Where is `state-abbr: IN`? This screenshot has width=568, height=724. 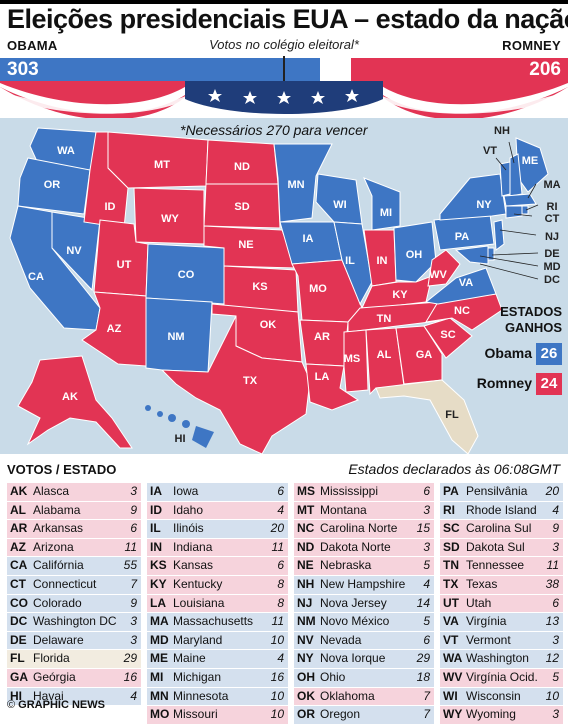 state-abbr: IN is located at coordinates (156, 546).